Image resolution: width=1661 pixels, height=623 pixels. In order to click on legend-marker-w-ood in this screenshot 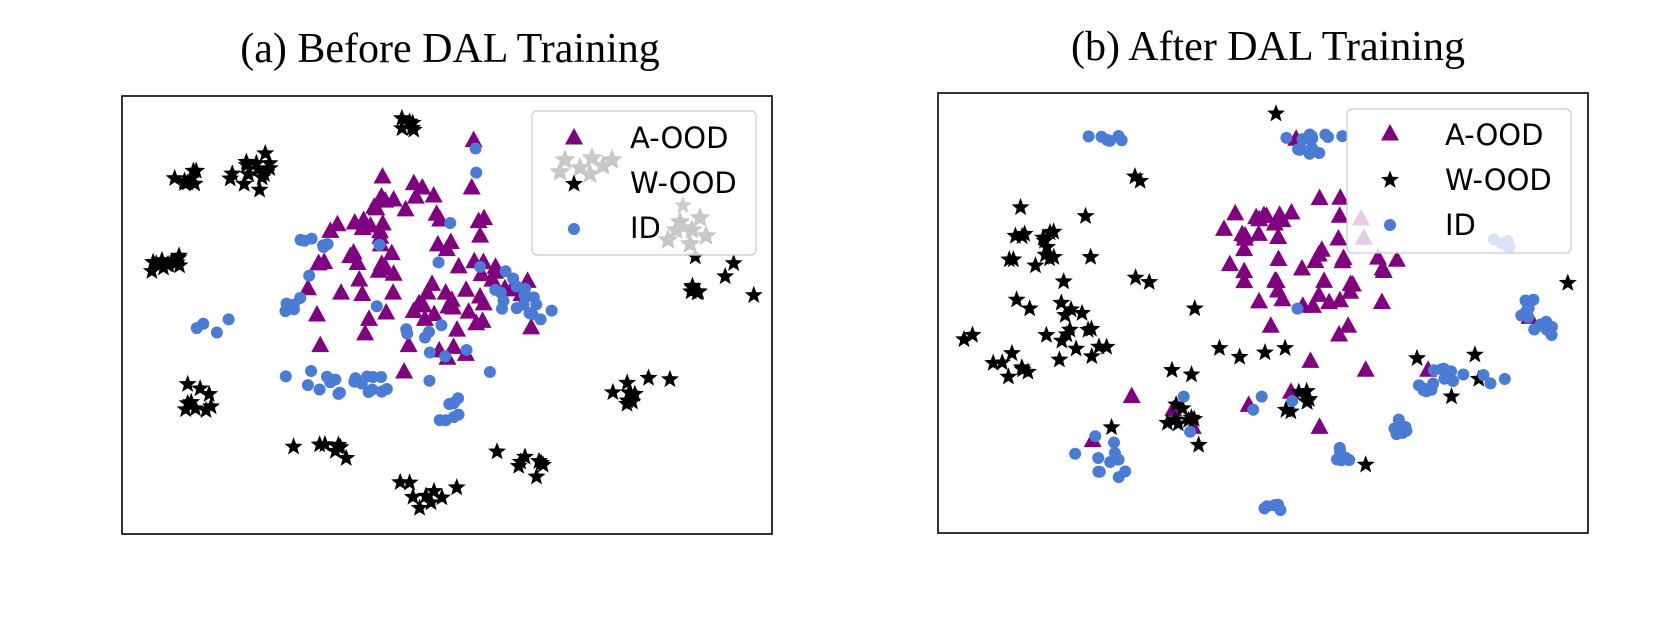, I will do `click(1390, 179)`.